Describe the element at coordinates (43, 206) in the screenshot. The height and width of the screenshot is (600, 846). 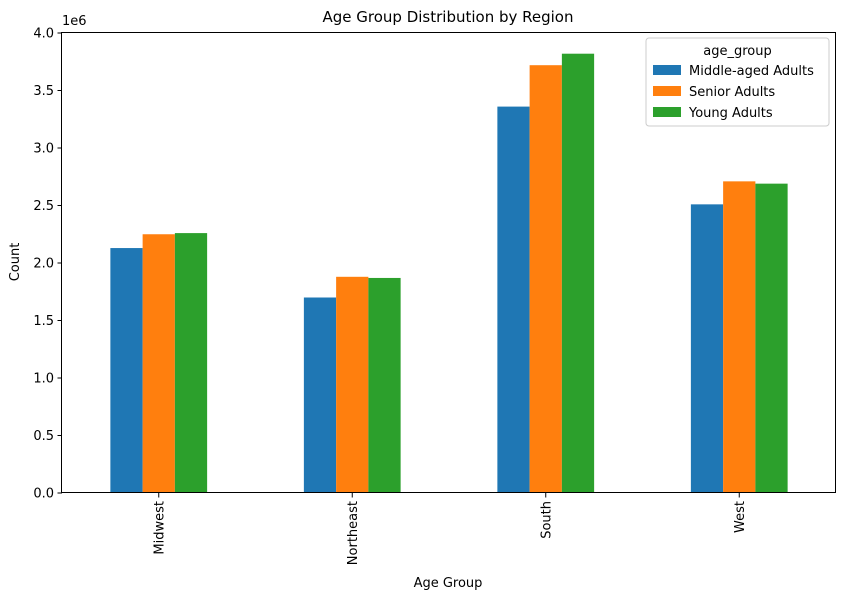
I see `y-tick-label: 2.5` at that location.